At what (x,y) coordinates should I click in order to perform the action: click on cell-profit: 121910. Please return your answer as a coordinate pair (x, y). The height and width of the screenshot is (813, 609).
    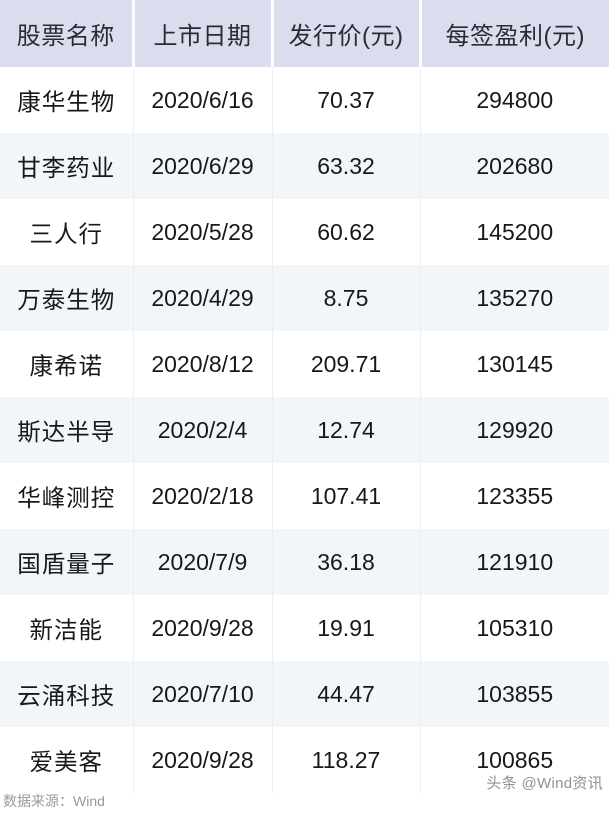
    Looking at the image, I should click on (515, 561).